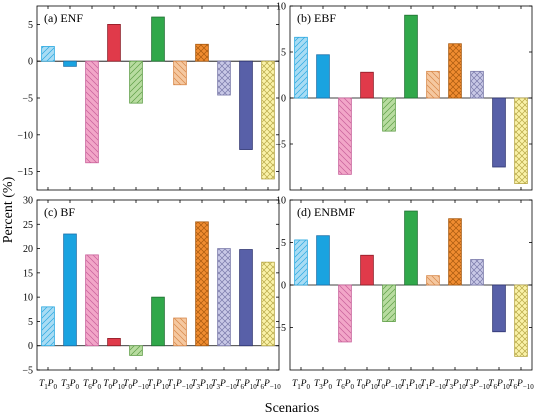 The image size is (550, 417). Describe the element at coordinates (316, 18) in the screenshot. I see `panel-title: (b) EBF` at that location.